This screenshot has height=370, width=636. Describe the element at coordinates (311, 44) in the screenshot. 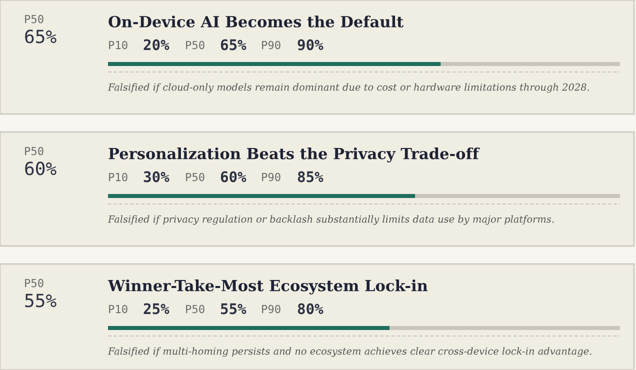

I see `text: 90%` at that location.